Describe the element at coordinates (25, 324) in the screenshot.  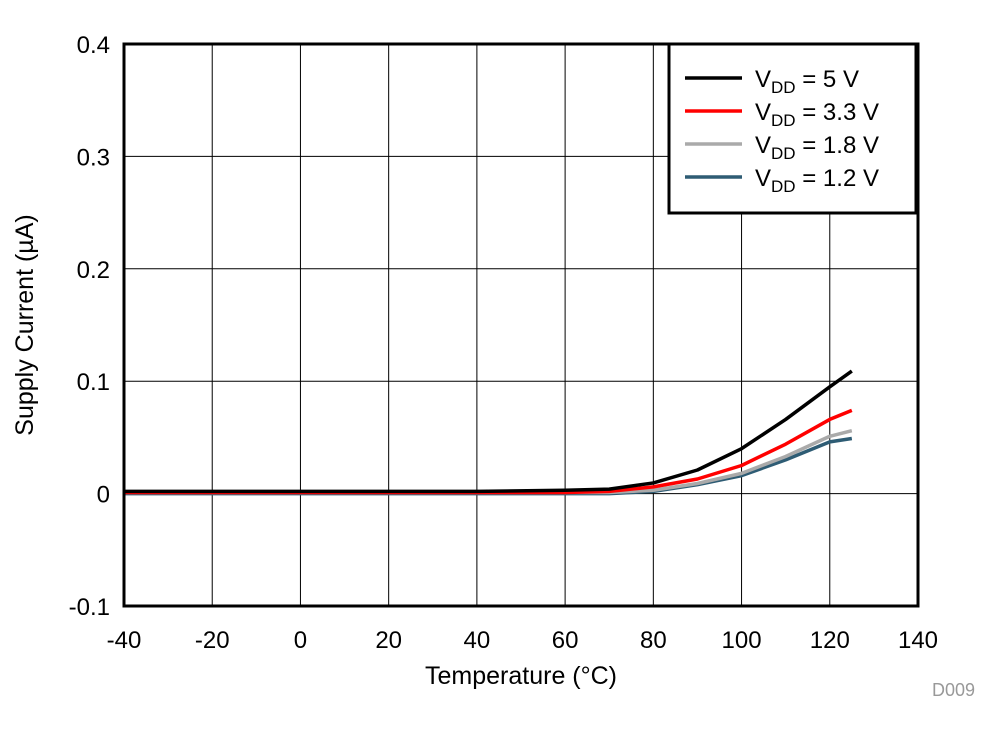
I see `y-axis-label: Supply Current (µA)` at that location.